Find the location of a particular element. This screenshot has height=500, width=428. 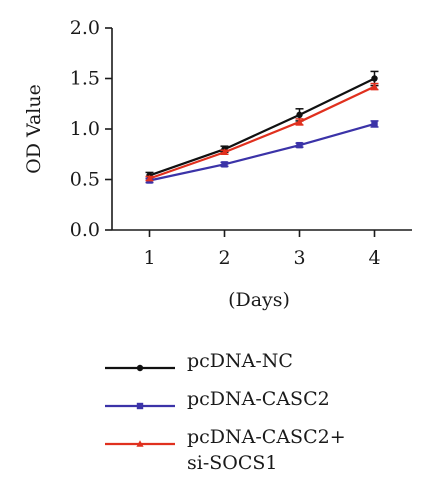

y-axis-title: OD Value is located at coordinates (34, 129).